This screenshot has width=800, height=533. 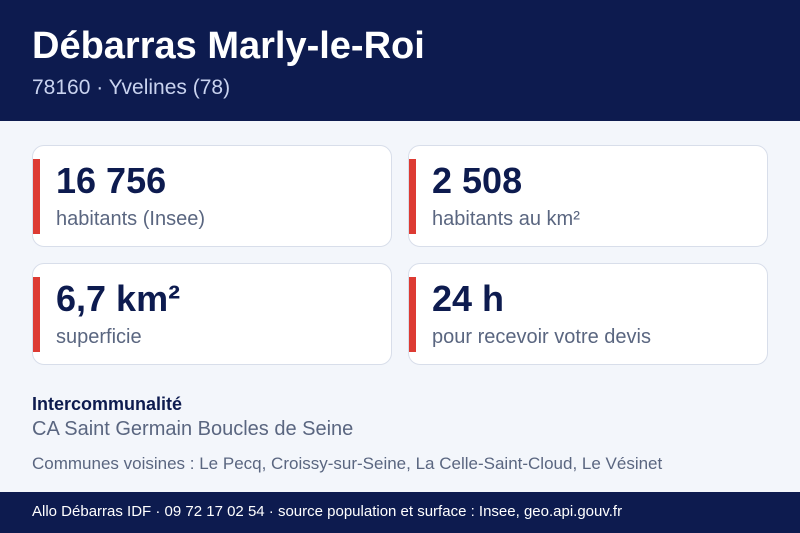 What do you see at coordinates (468, 298) in the screenshot?
I see `stat-value: 24 h` at bounding box center [468, 298].